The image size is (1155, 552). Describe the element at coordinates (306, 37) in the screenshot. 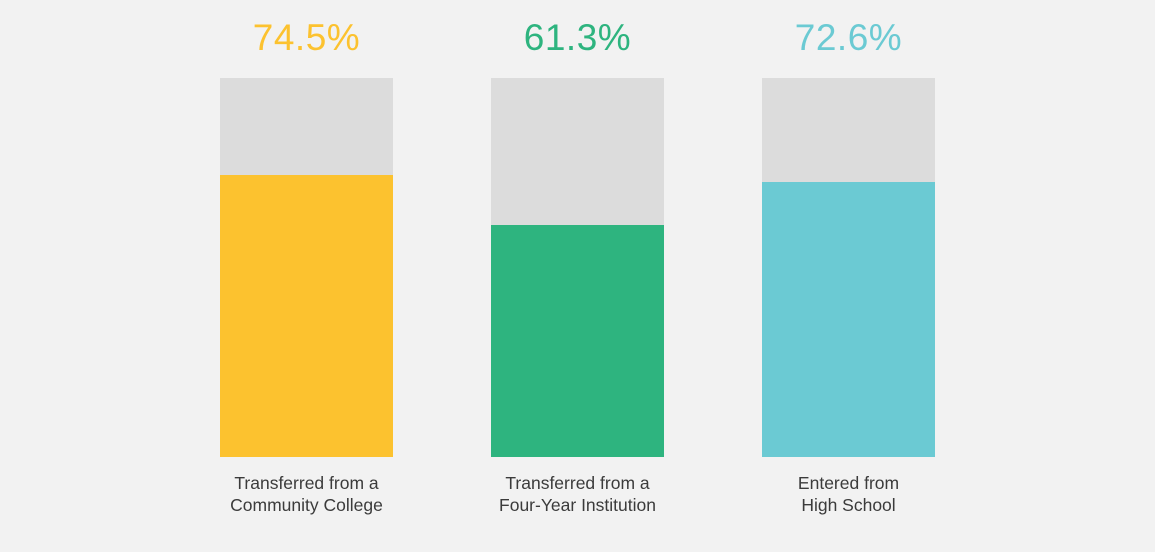

I see `bar-value-label: 74.5%` at that location.